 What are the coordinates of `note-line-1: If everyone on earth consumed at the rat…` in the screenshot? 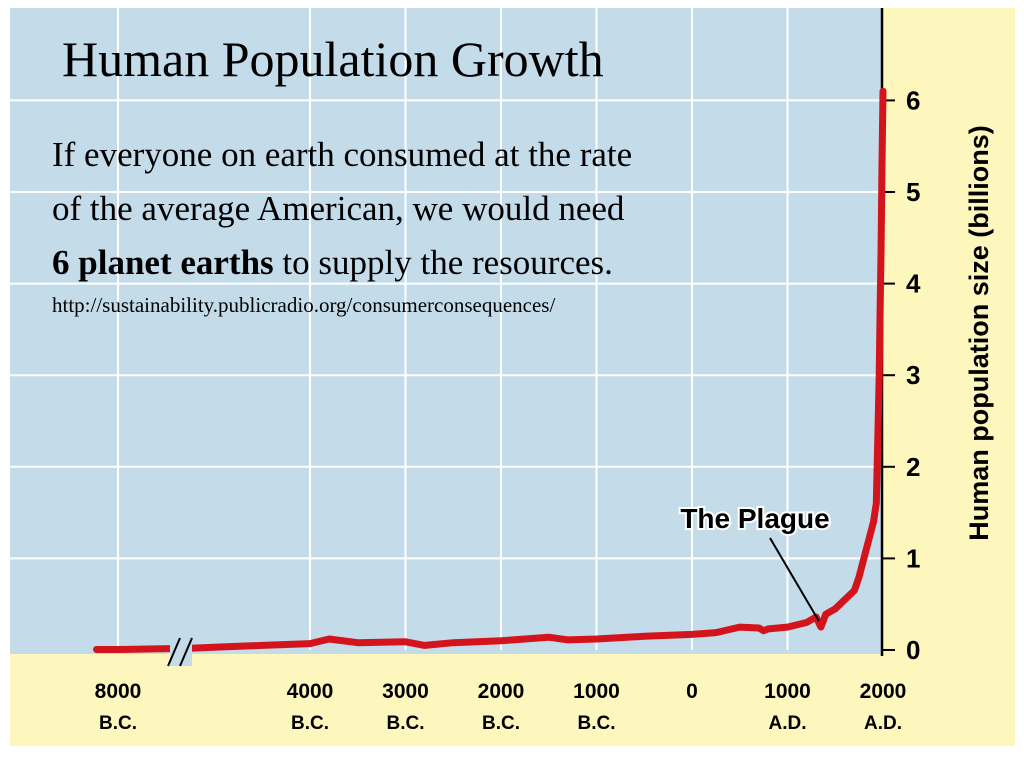 It's located at (342, 154).